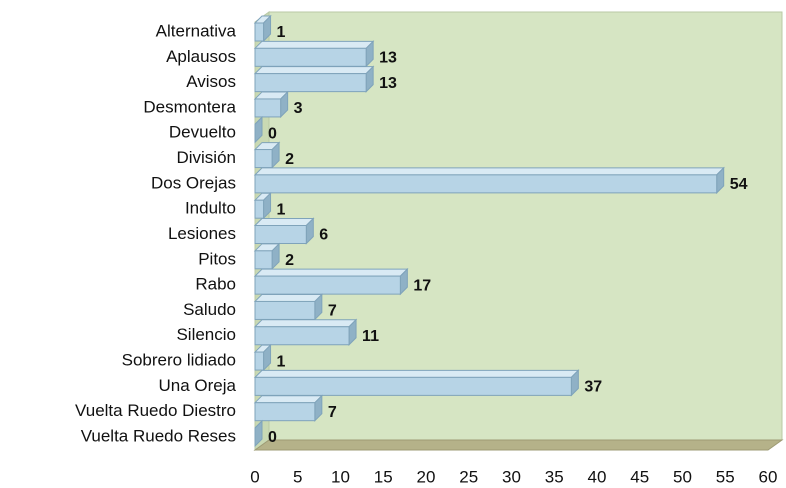 This screenshot has height=488, width=786. What do you see at coordinates (593, 387) in the screenshot?
I see `value-label: 37` at bounding box center [593, 387].